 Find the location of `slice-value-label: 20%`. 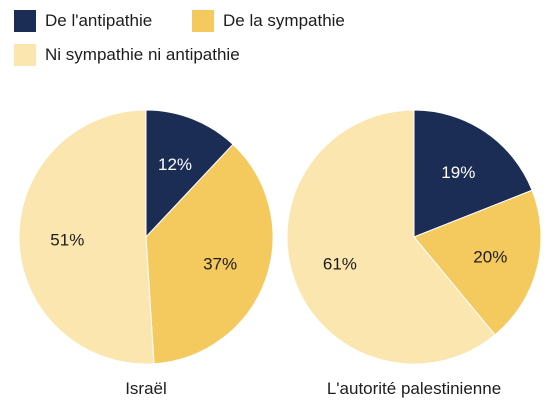

slice-value-label: 20% is located at coordinates (490, 257).